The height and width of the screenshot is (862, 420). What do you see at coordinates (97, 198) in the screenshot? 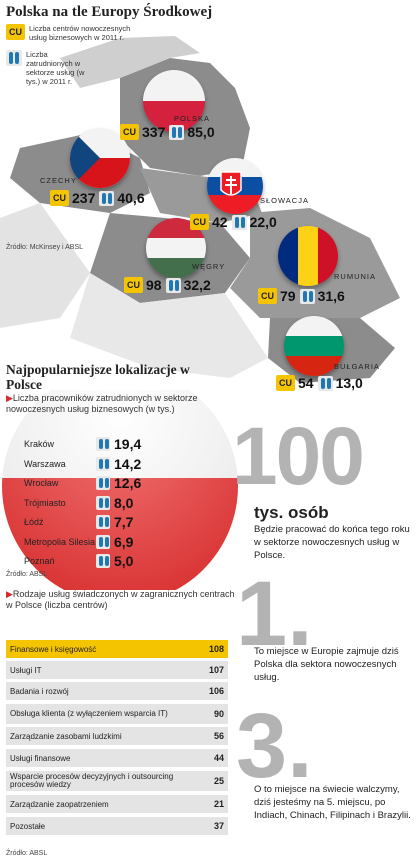
I see `stat-czechia: CU 237 40,6` at bounding box center [97, 198].